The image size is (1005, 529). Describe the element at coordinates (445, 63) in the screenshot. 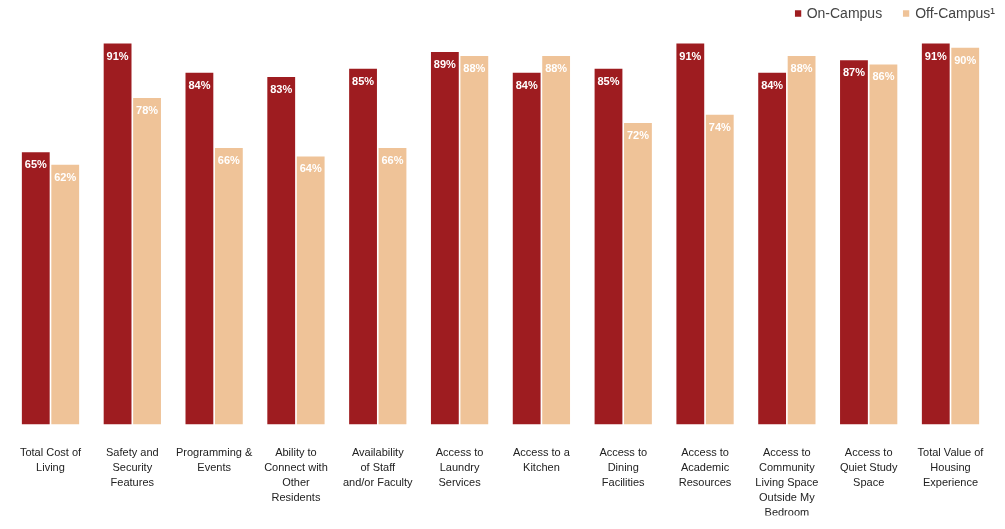

I see `data-label: 89%` at that location.